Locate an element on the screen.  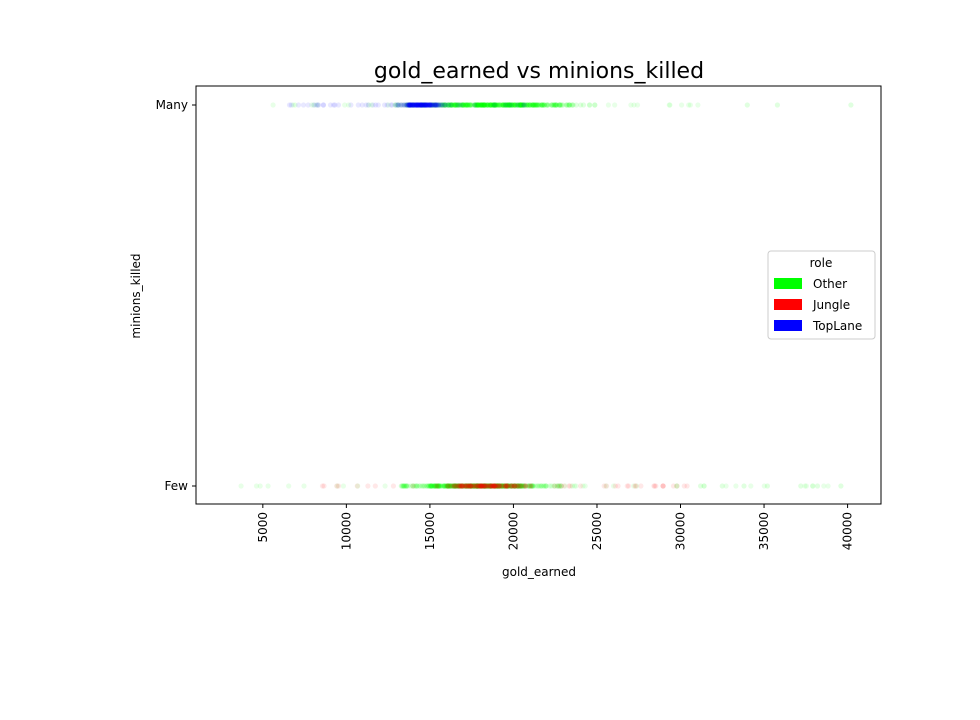
x-axis-label: gold_earned is located at coordinates (539, 572).